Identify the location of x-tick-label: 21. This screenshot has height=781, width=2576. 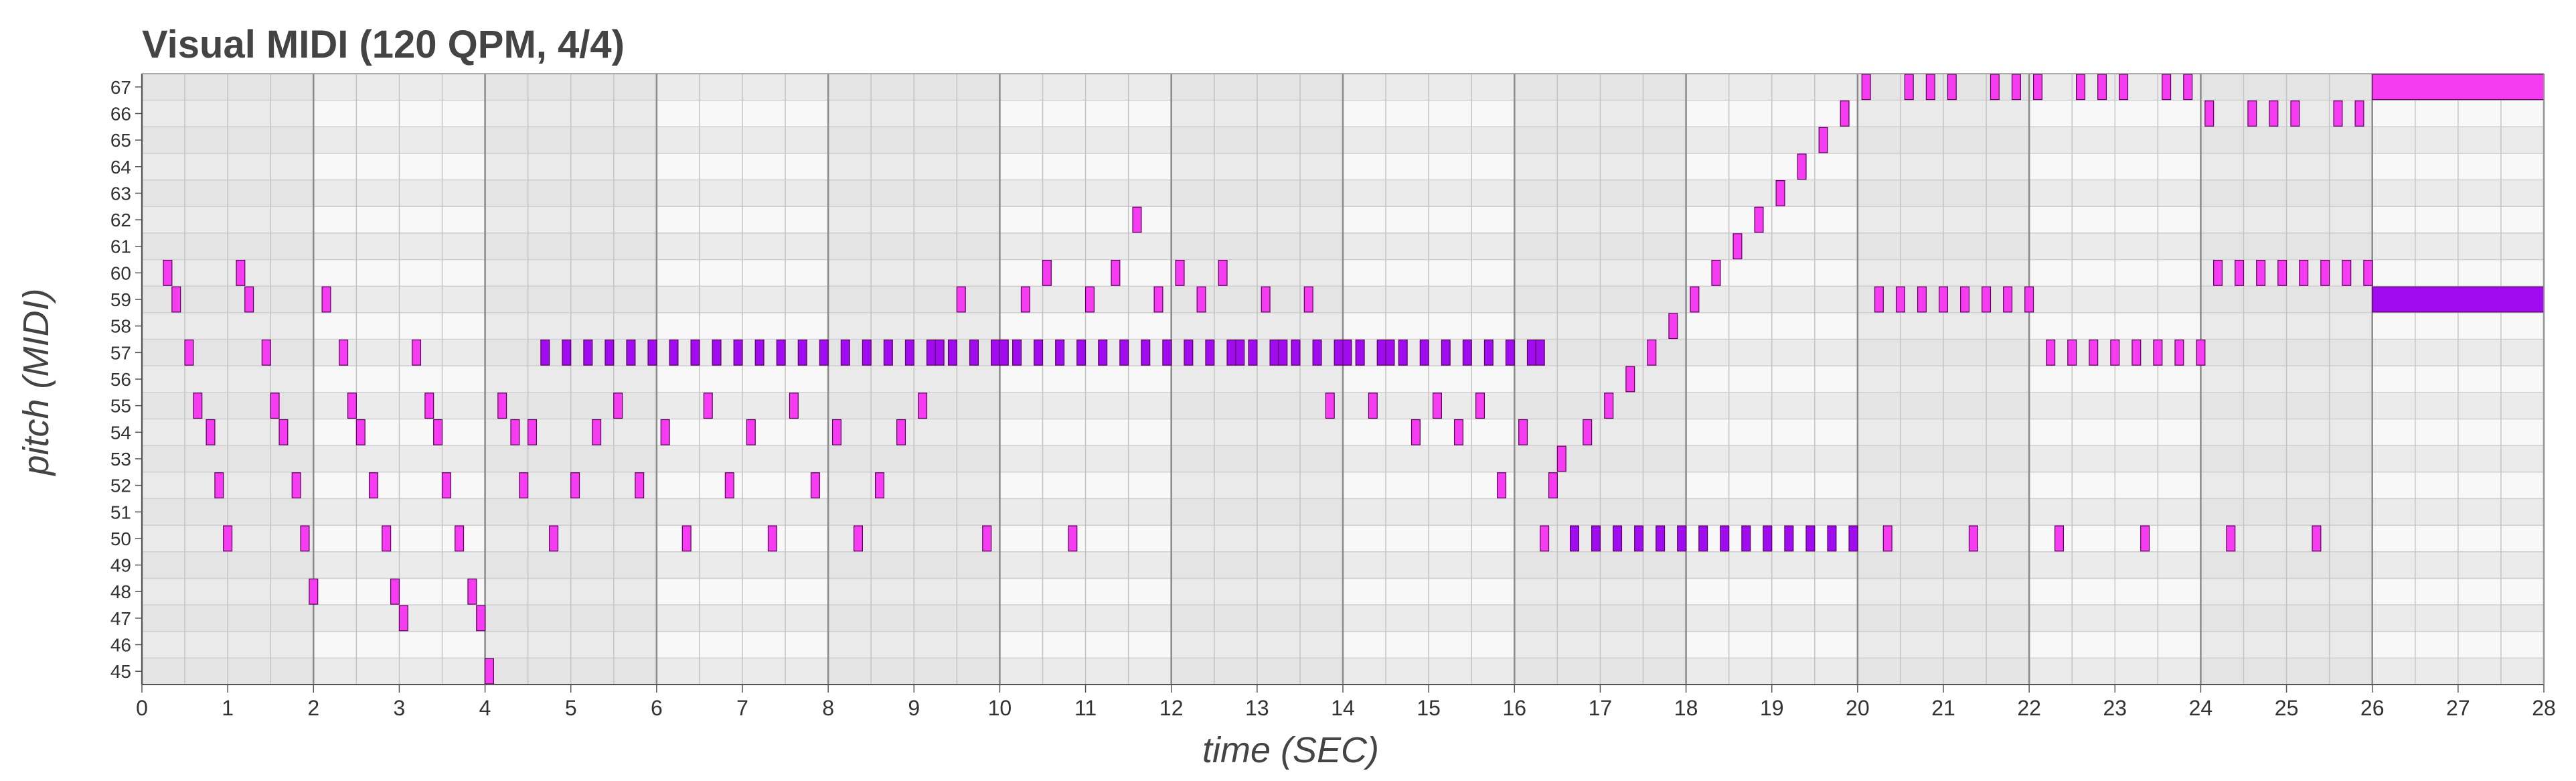
(1943, 708).